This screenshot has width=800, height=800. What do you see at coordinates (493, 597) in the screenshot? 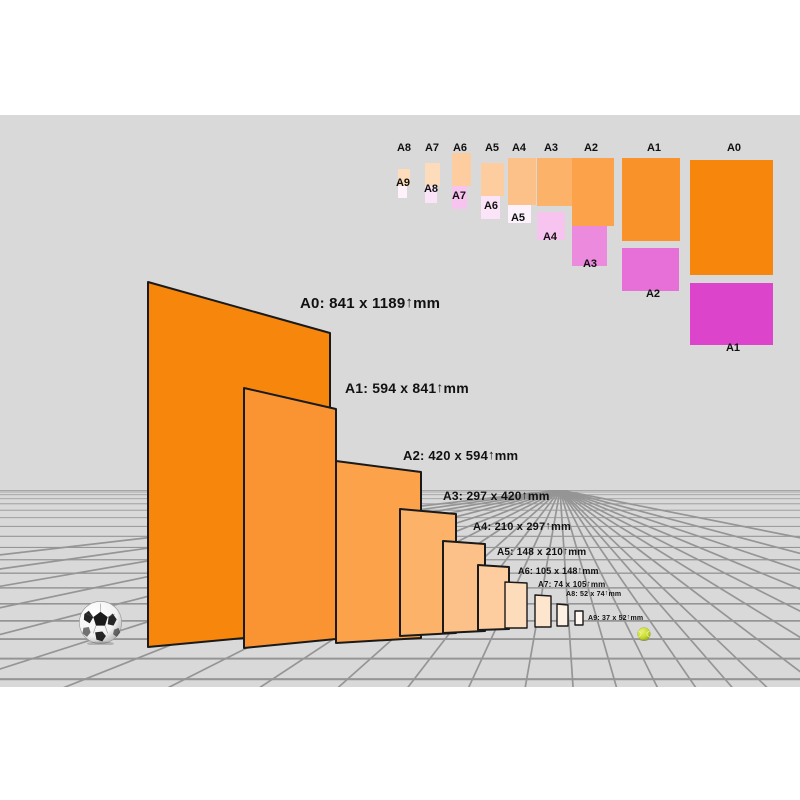
I see `paper-panel-a5` at bounding box center [493, 597].